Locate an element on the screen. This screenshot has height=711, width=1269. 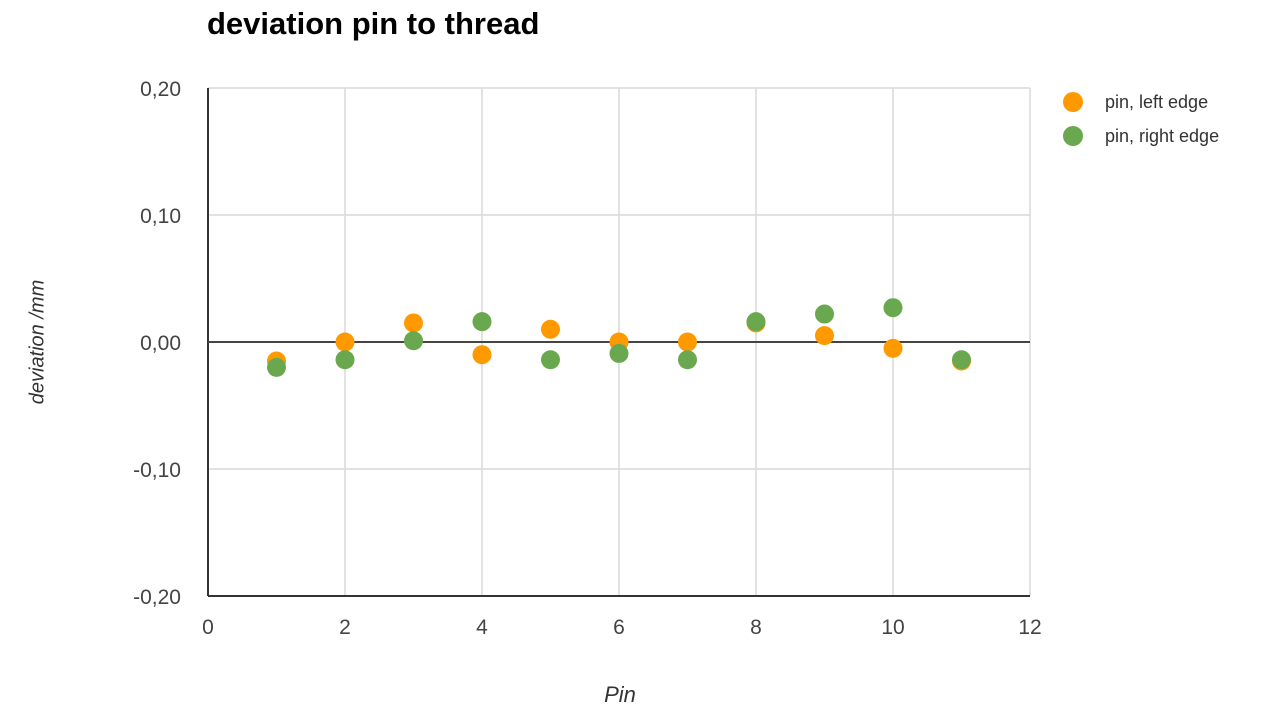
x-tick-label: 6 is located at coordinates (619, 627).